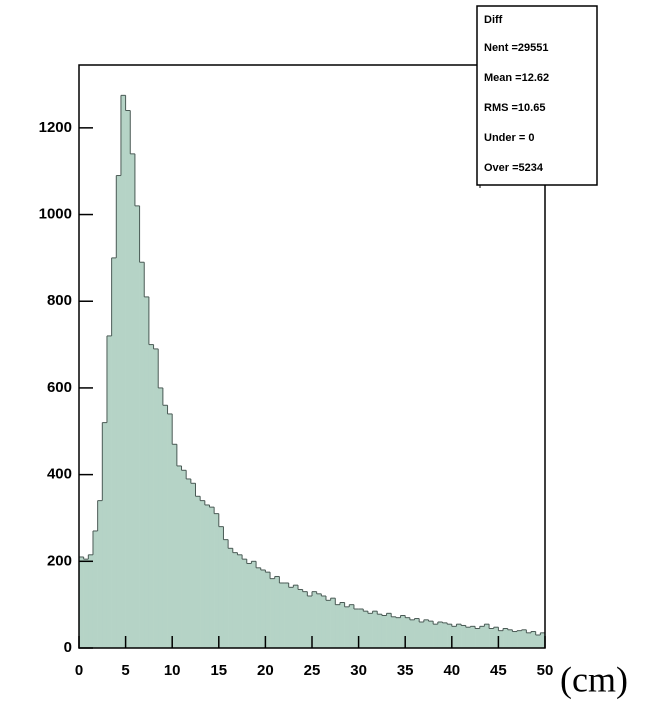 The image size is (645, 718). I want to click on x-tick-label: 50, so click(545, 670).